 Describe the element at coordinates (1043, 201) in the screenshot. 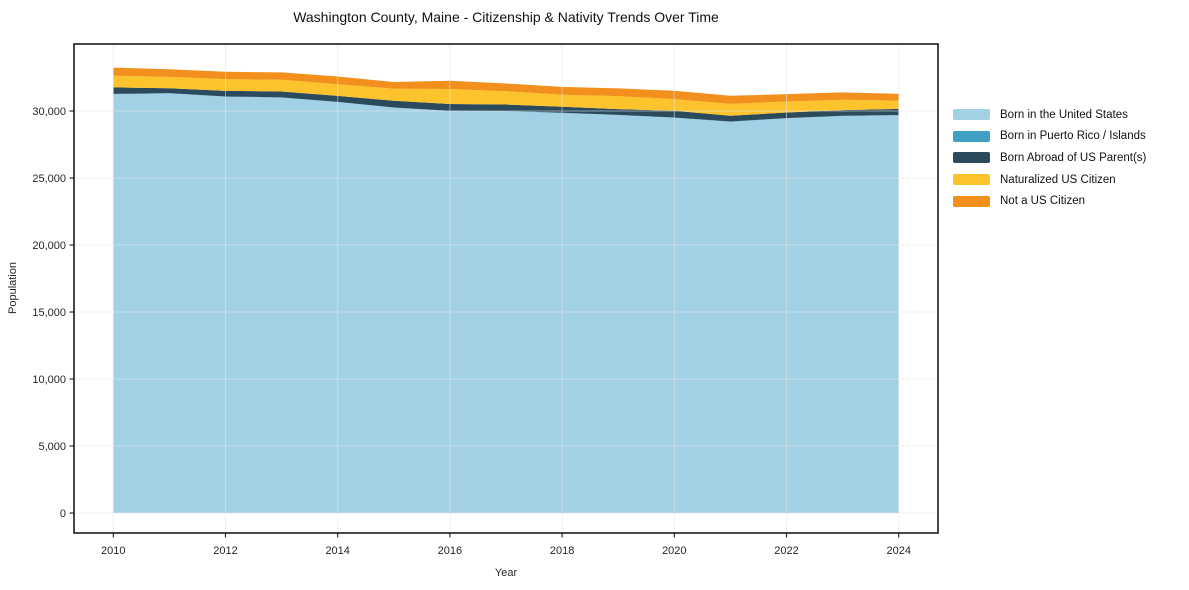

I see `legend-label: Not a US Citizen` at that location.